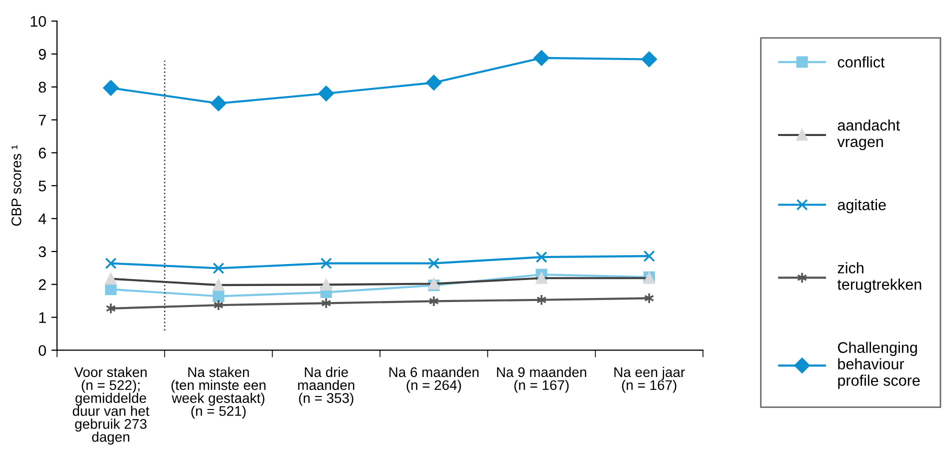 The width and height of the screenshot is (950, 459). What do you see at coordinates (861, 62) in the screenshot?
I see `legend-label: conflict` at bounding box center [861, 62].